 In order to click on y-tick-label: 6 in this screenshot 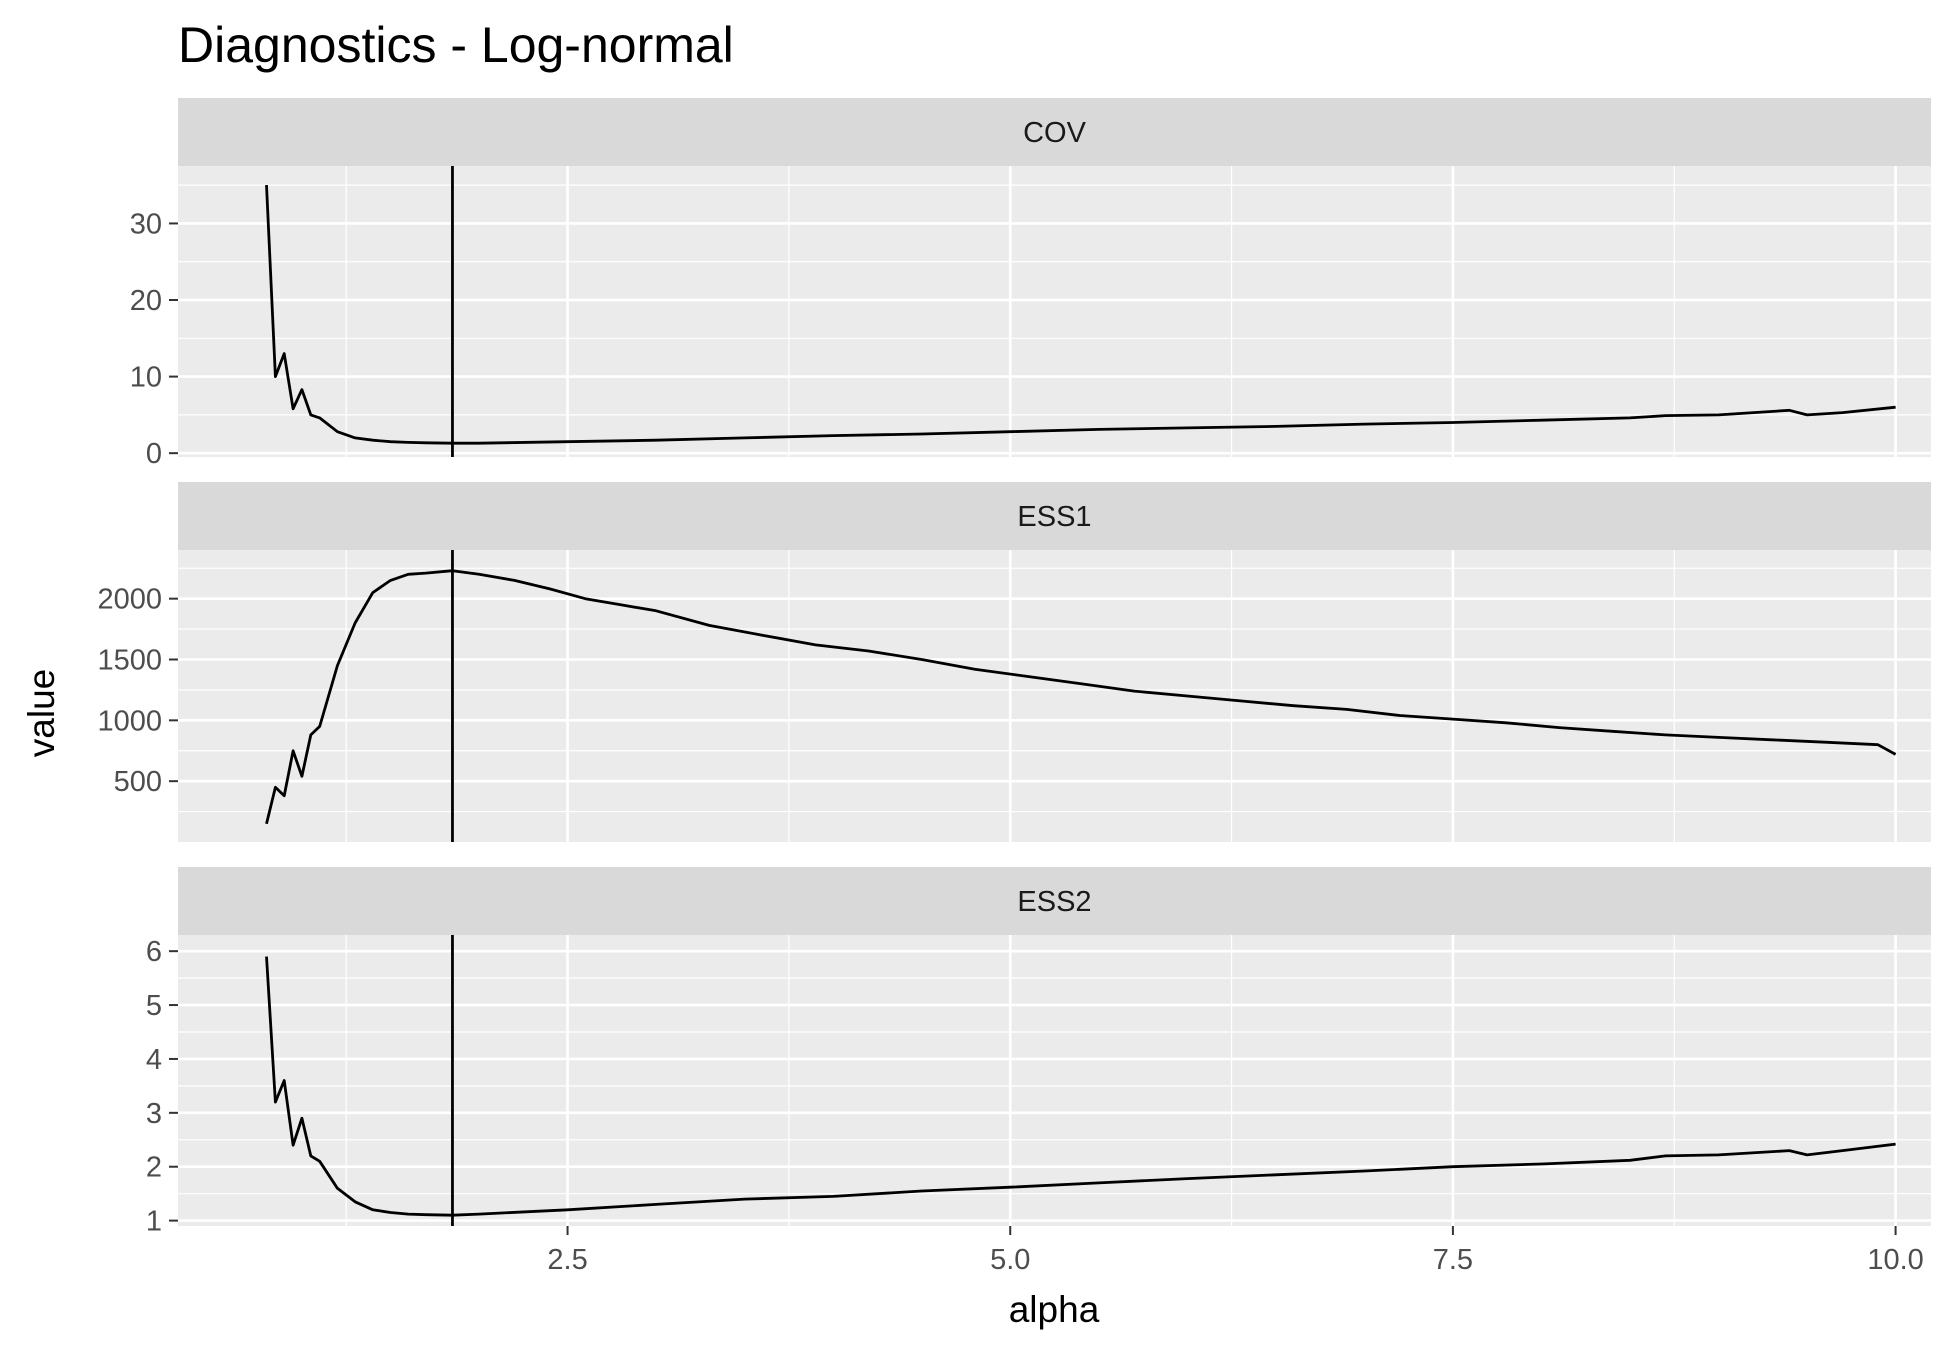, I will do `click(154, 952)`.